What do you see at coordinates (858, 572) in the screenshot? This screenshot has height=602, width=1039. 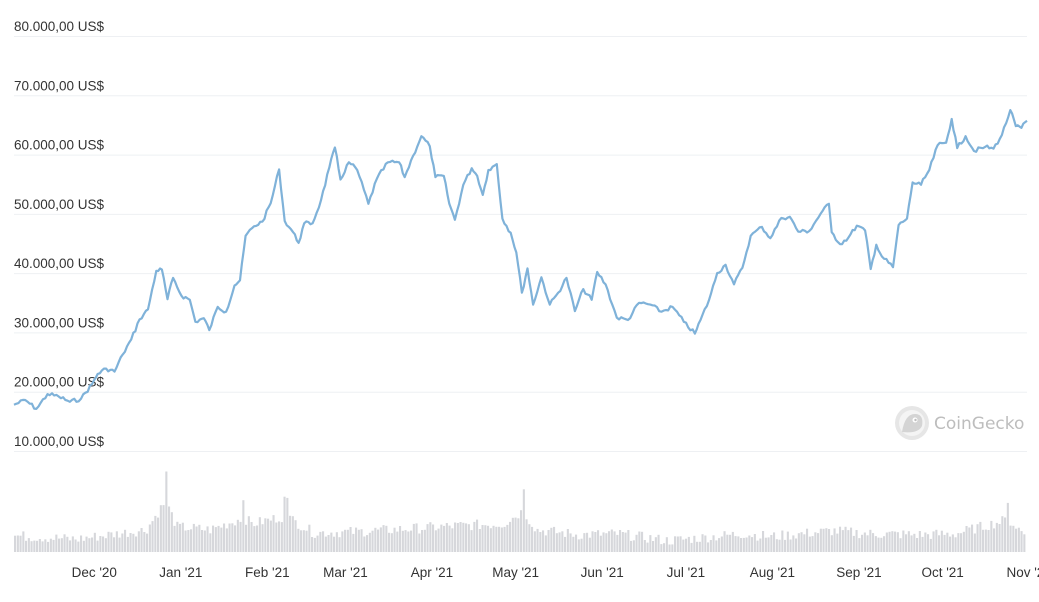 I see `x-tick-label: Sep '21` at bounding box center [858, 572].